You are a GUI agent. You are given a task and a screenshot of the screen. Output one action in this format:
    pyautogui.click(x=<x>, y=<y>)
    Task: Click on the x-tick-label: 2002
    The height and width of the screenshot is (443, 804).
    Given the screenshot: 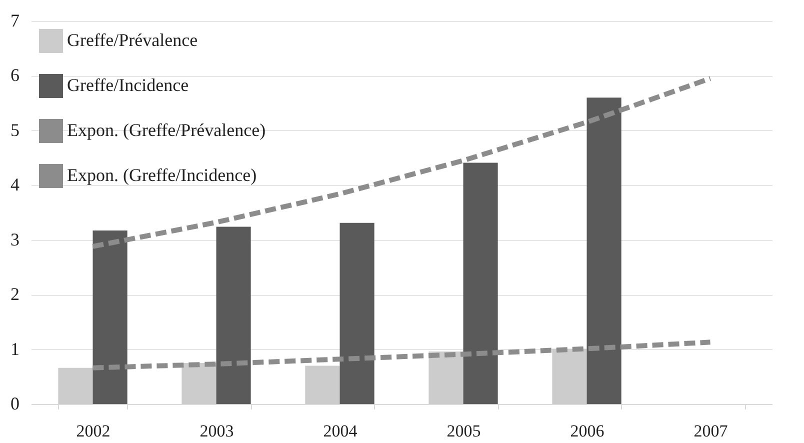 What is the action you would take?
    pyautogui.click(x=93, y=431)
    